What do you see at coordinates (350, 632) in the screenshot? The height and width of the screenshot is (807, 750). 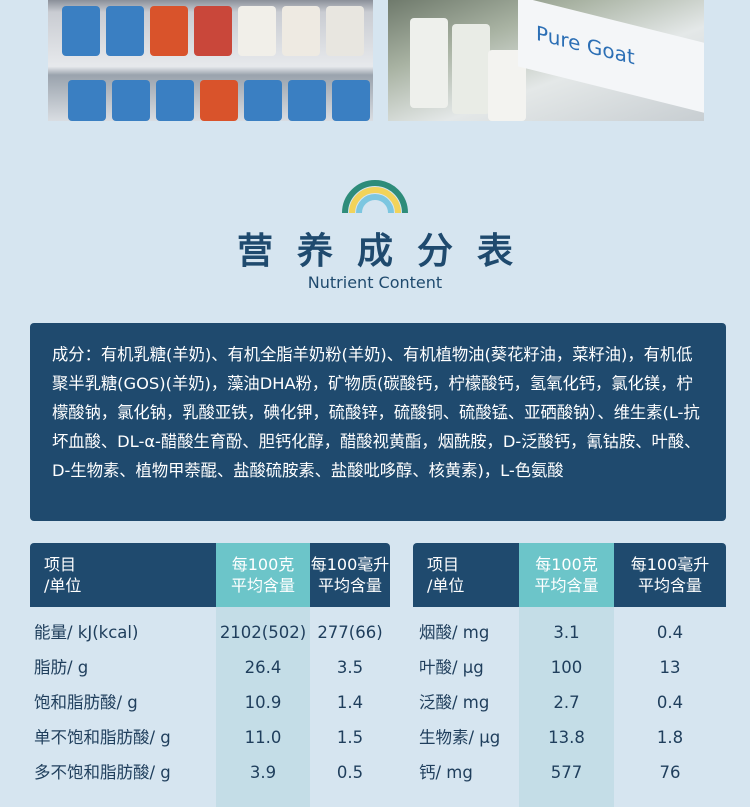 I see `value-per-100ml: 277(66)` at bounding box center [350, 632].